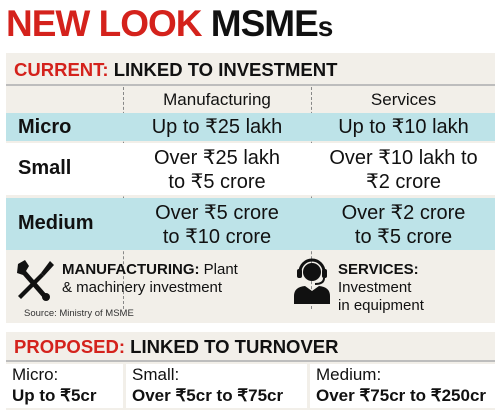 This screenshot has width=501, height=418. I want to click on title-msme: MSME, so click(264, 23).